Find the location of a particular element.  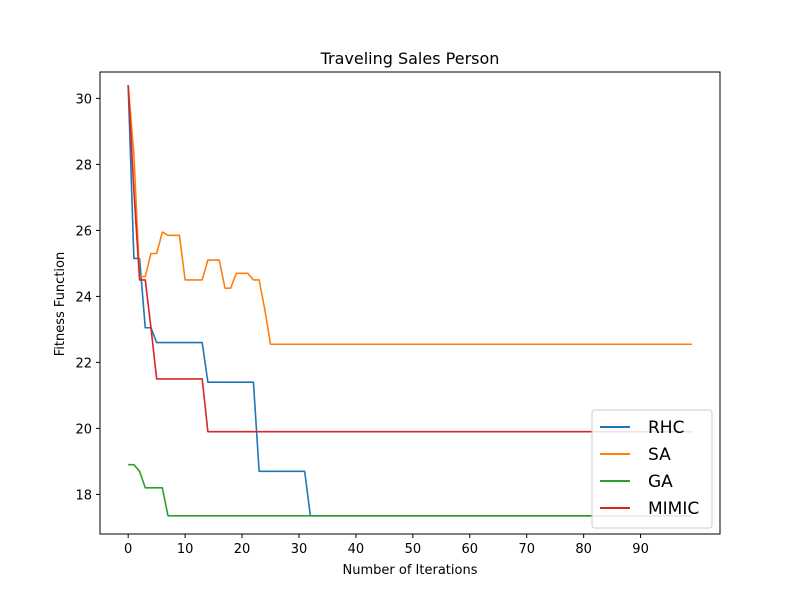

y-tick-label: 26 is located at coordinates (83, 231).